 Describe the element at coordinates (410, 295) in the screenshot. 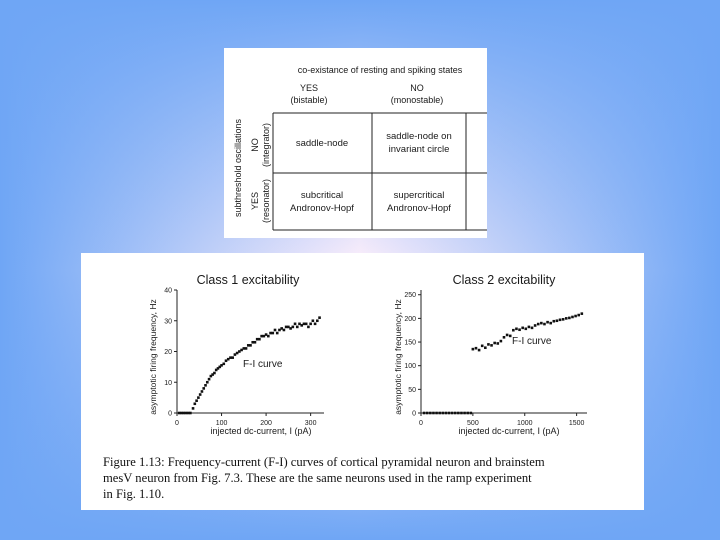

I see `class2-y-tick-label: 250` at that location.